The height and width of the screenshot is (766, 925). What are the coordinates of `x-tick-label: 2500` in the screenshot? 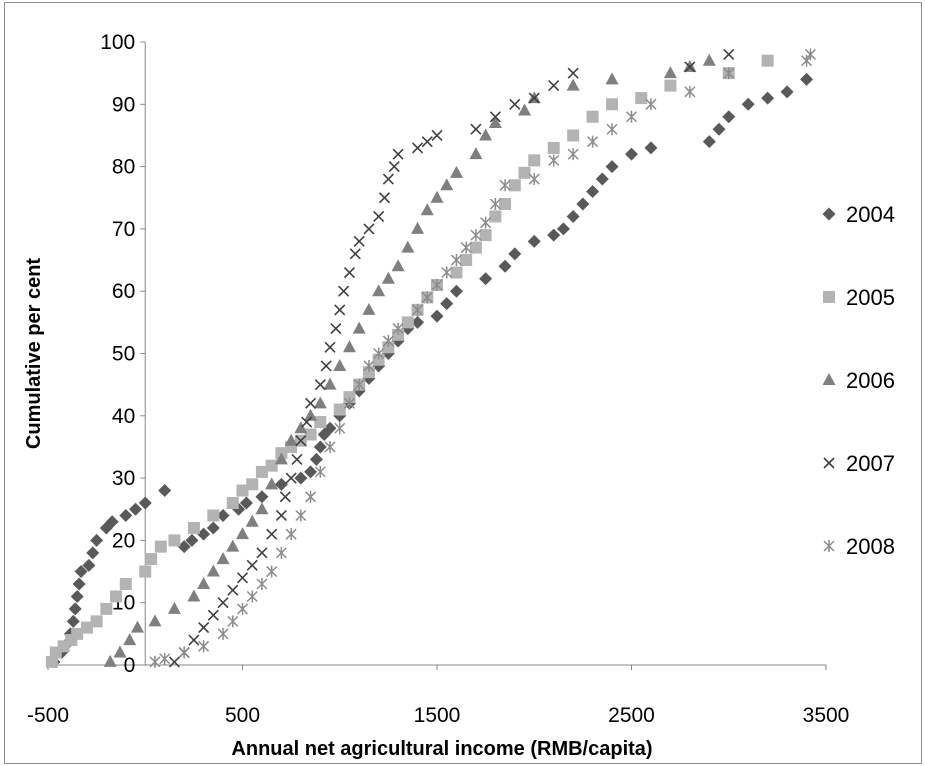 It's located at (631, 715).